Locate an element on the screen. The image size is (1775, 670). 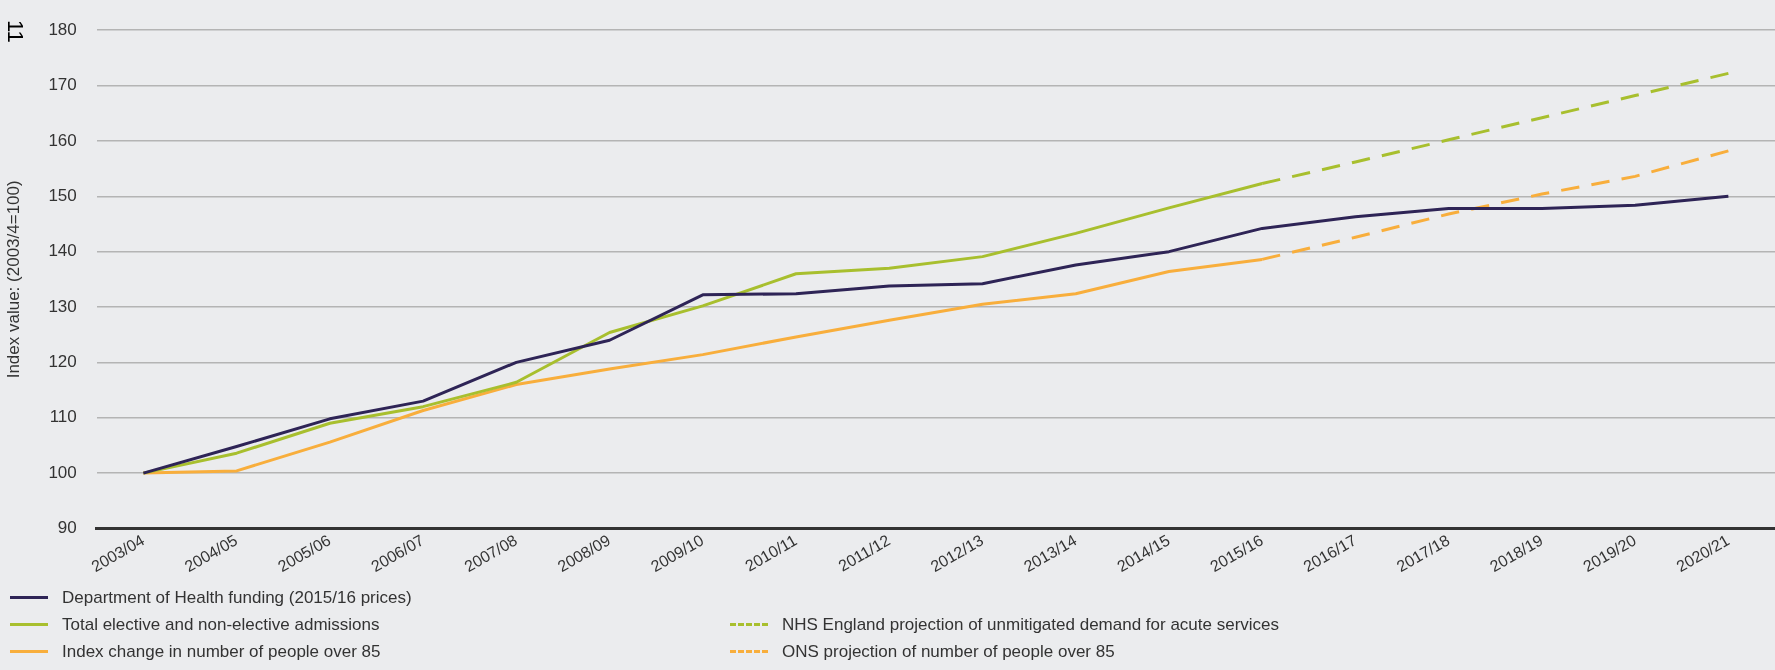
legend-label: Total elective and non-elective admissions is located at coordinates (221, 624).